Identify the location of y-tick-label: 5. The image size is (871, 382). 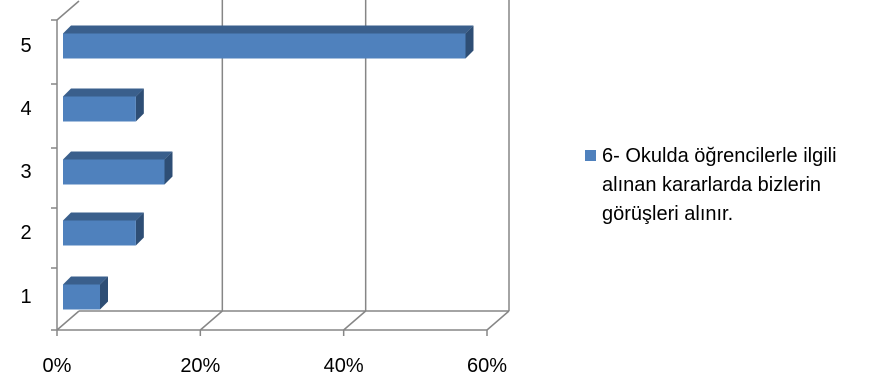
(25, 46).